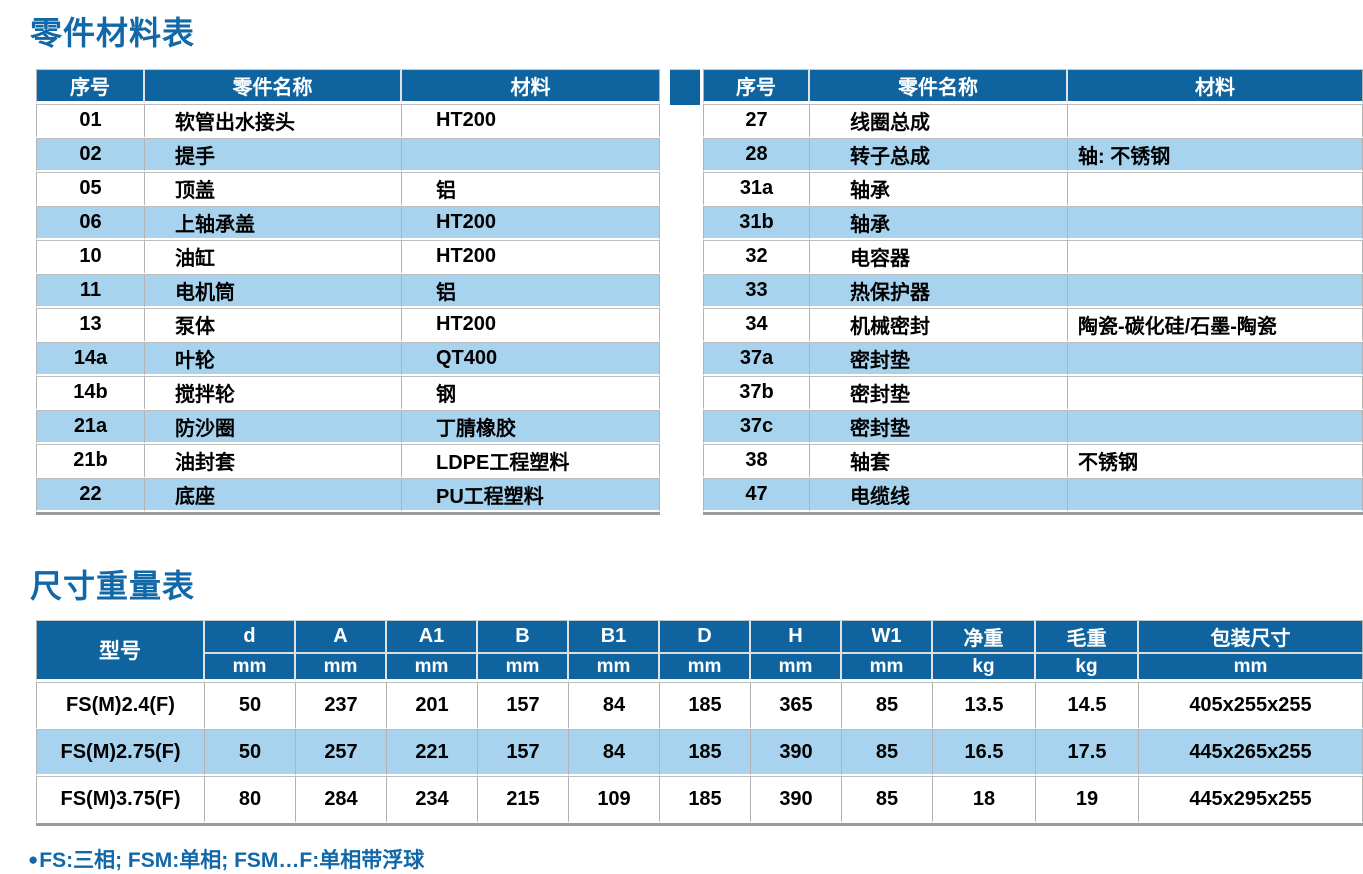 The width and height of the screenshot is (1363, 874). I want to click on table-row: 37b 密封垫, so click(1033, 393).